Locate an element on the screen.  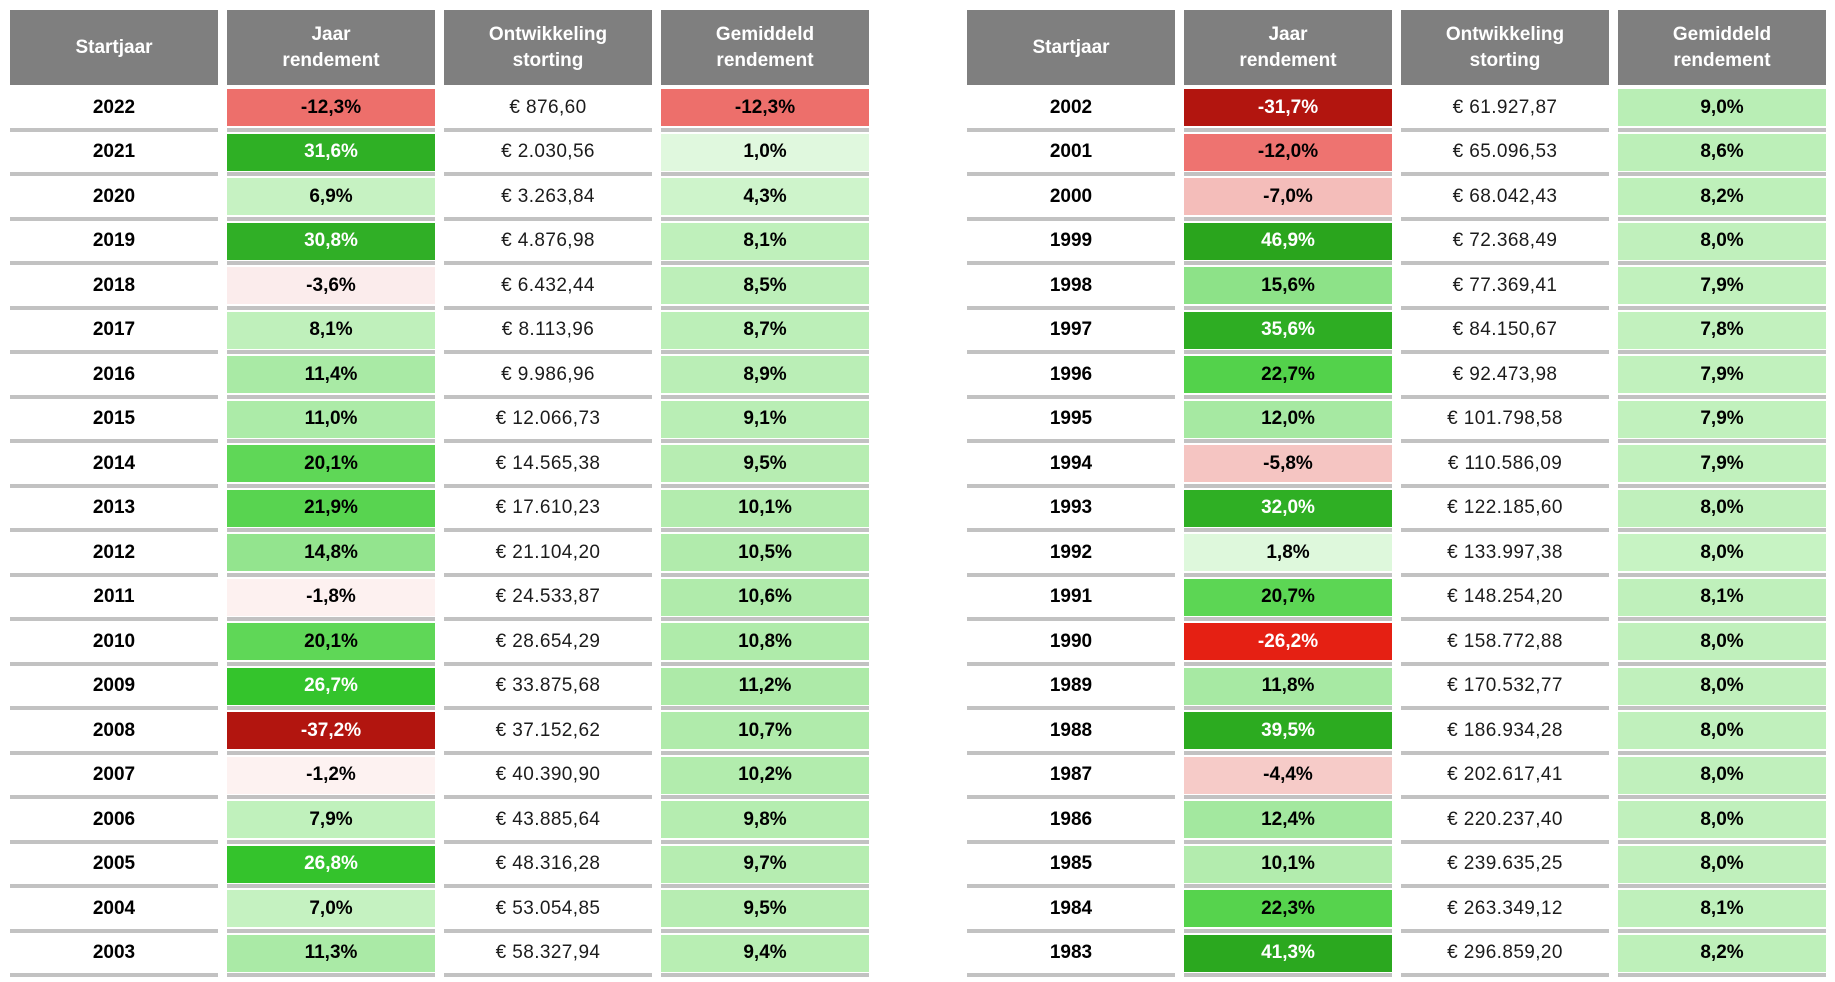
cell-startjaar: 2009 is located at coordinates (114, 686).